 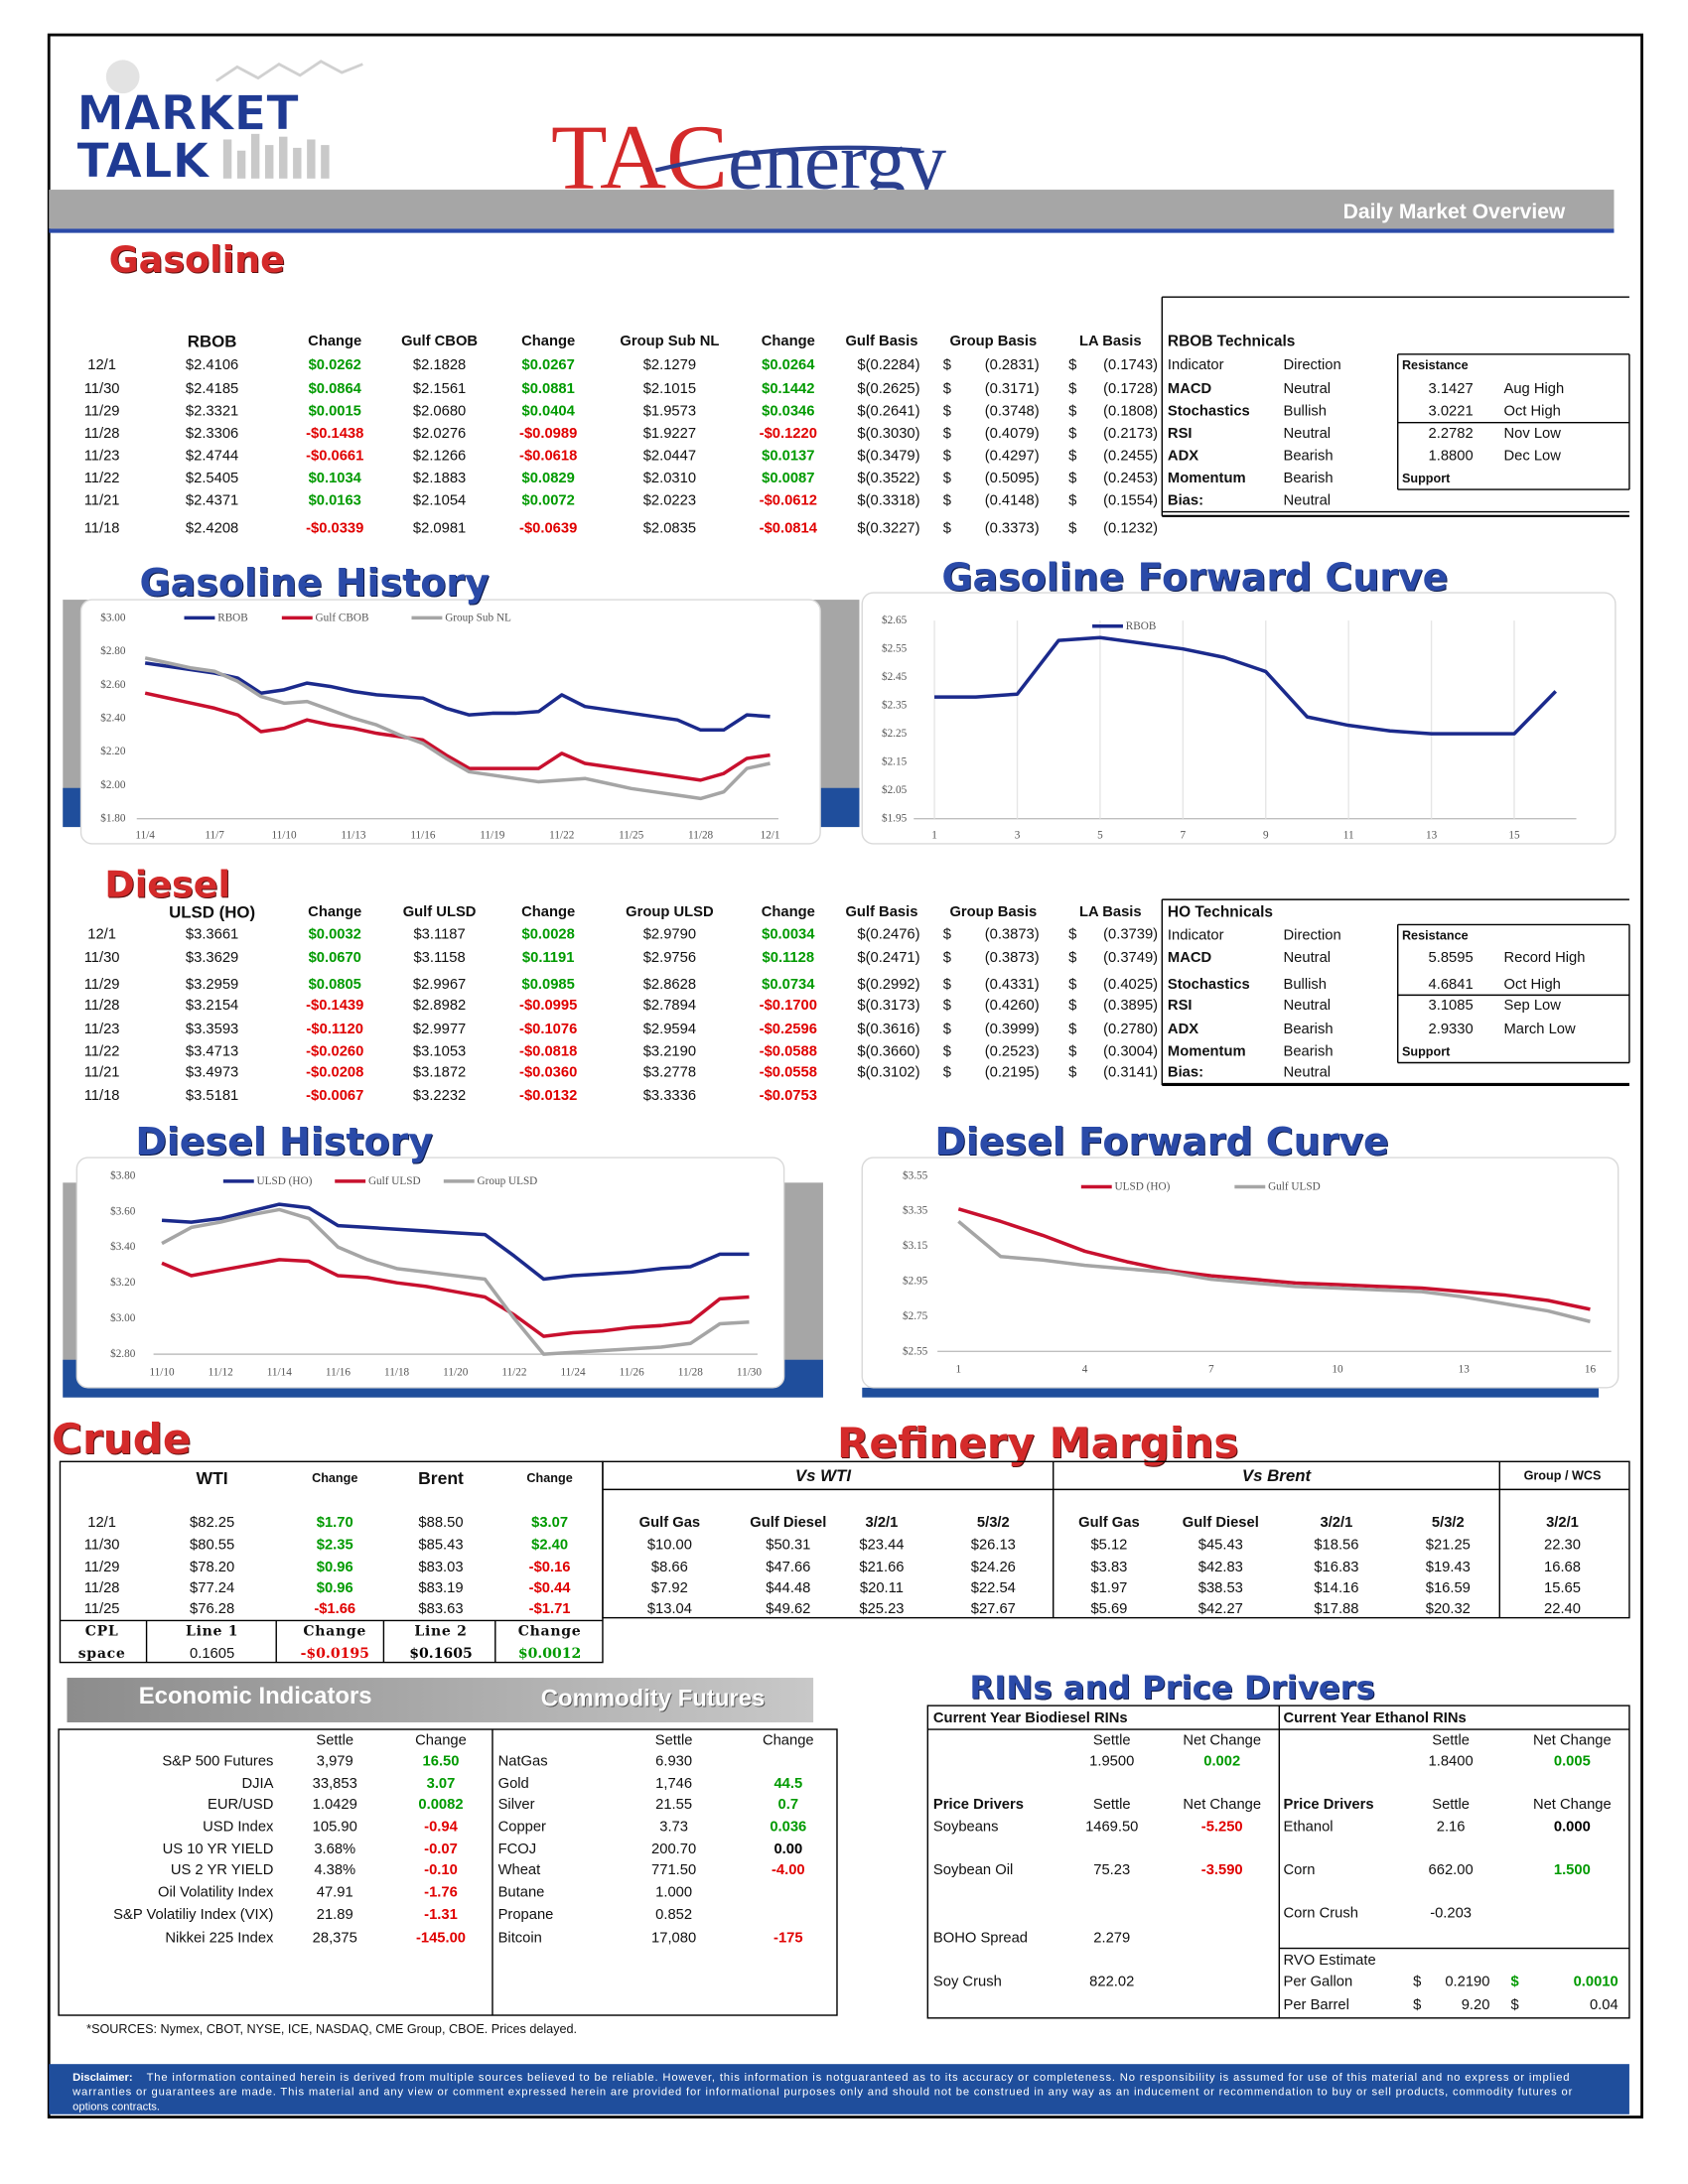 What do you see at coordinates (993, 1609) in the screenshot?
I see `cell: $27.67` at bounding box center [993, 1609].